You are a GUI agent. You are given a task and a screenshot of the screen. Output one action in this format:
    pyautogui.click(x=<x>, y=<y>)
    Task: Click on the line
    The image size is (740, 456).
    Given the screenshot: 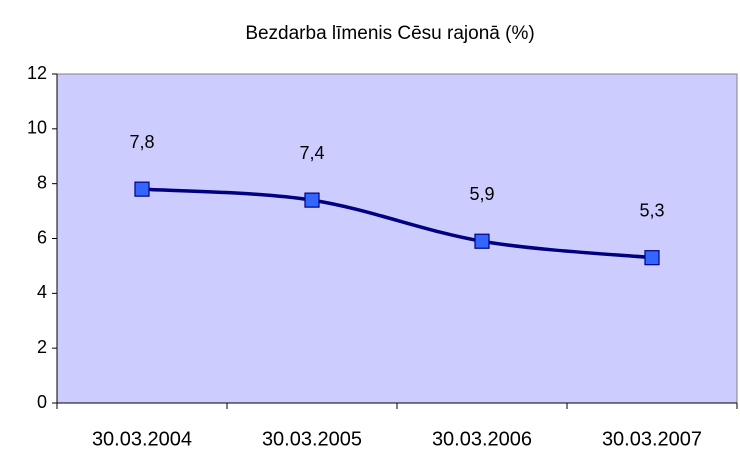 What is the action you would take?
    pyautogui.click(x=397, y=223)
    